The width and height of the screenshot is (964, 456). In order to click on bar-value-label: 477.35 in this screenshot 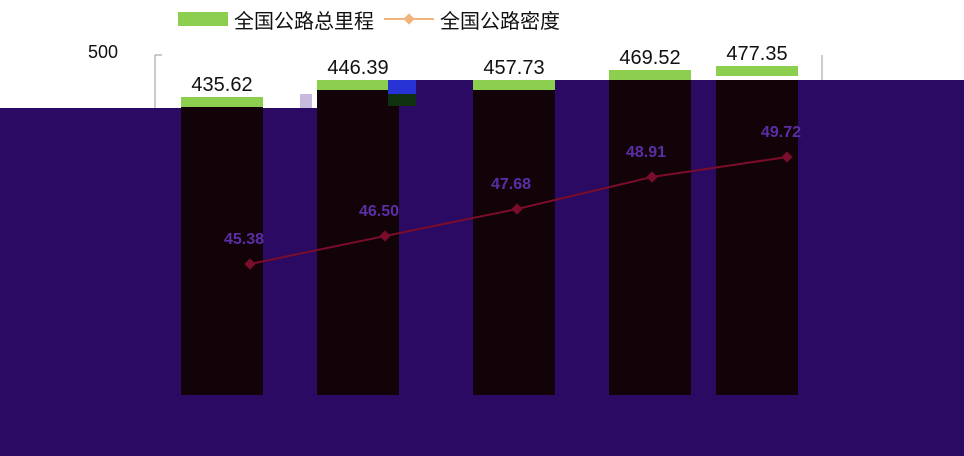, I will do `click(756, 54)`.